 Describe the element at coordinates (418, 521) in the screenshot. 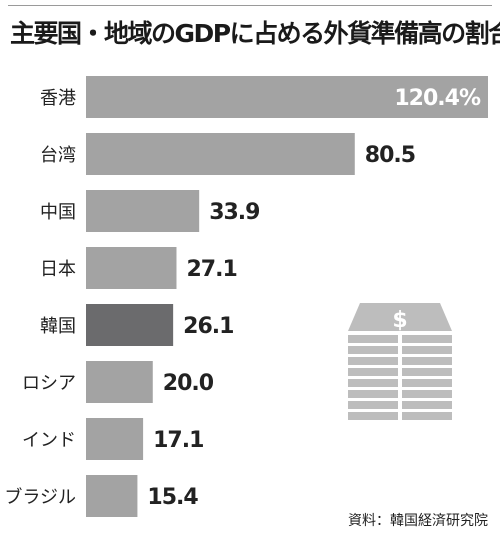

I see `source-note: 資料：韓国経済研究院` at that location.